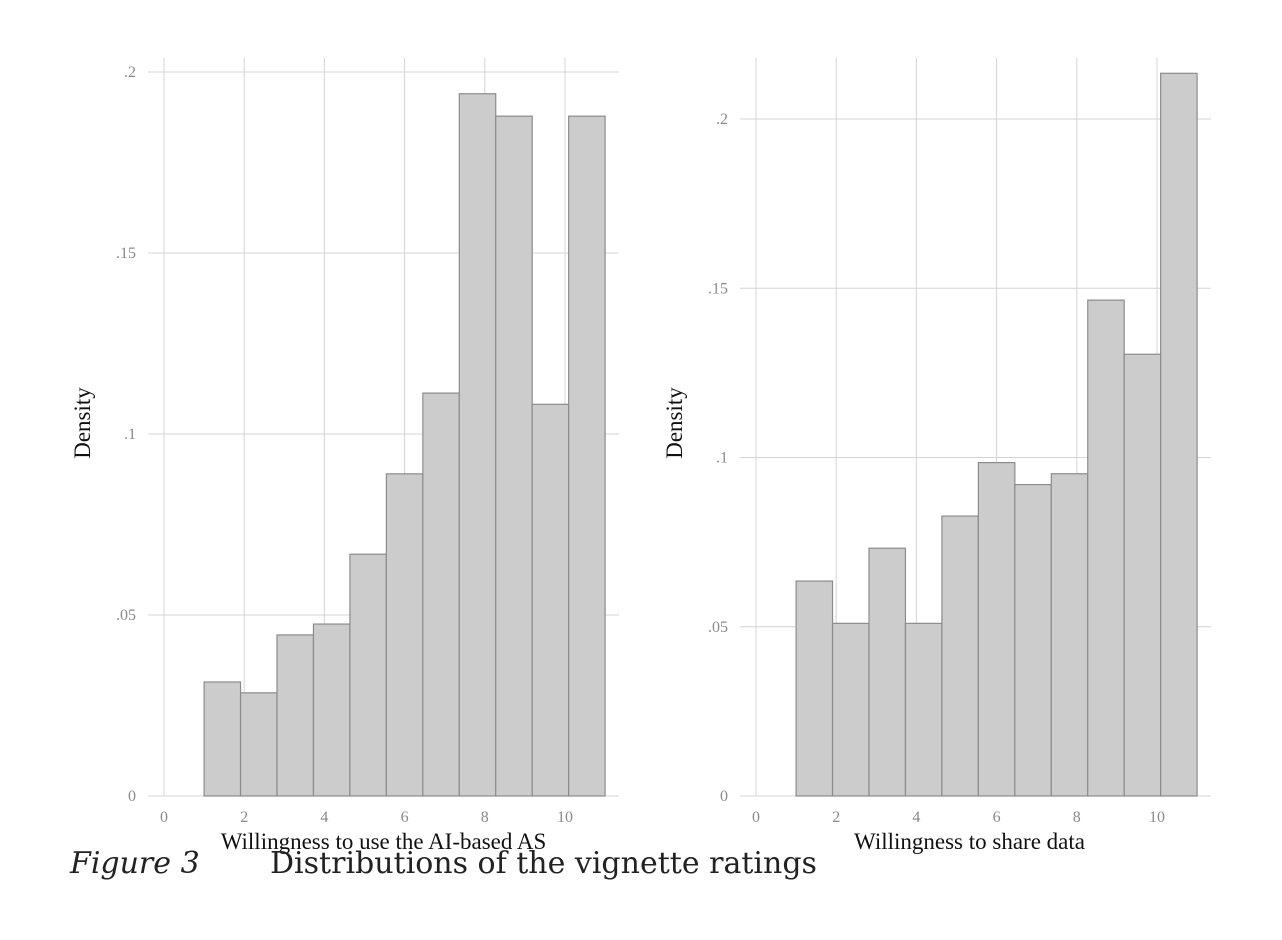 The width and height of the screenshot is (1282, 940). I want to click on x-axis-title: Willingness to use the AI-based AS, so click(384, 841).